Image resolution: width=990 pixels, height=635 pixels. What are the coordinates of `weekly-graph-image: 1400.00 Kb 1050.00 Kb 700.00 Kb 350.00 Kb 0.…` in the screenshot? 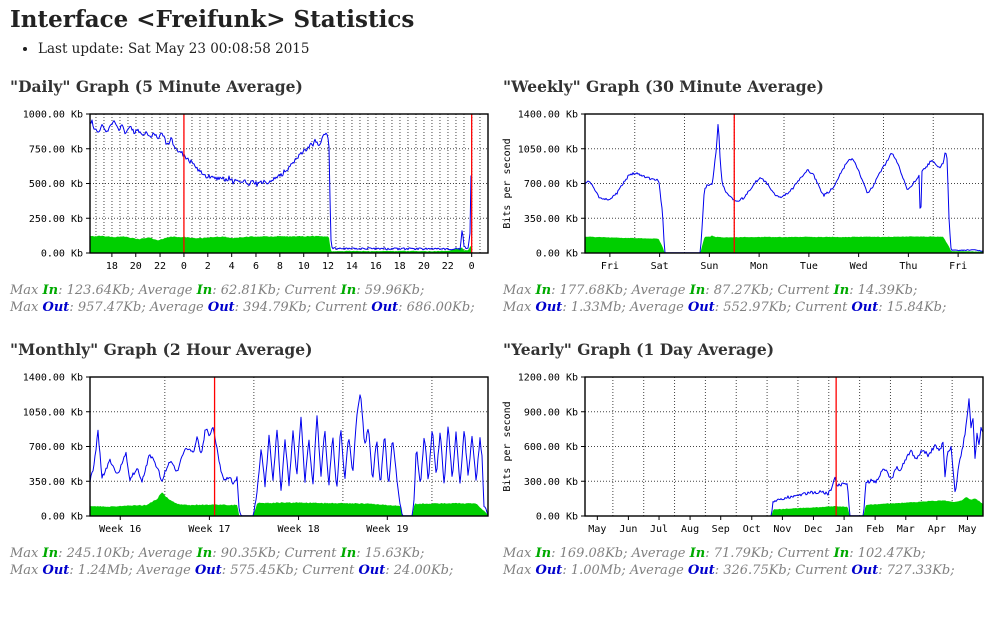 It's located at (745, 190).